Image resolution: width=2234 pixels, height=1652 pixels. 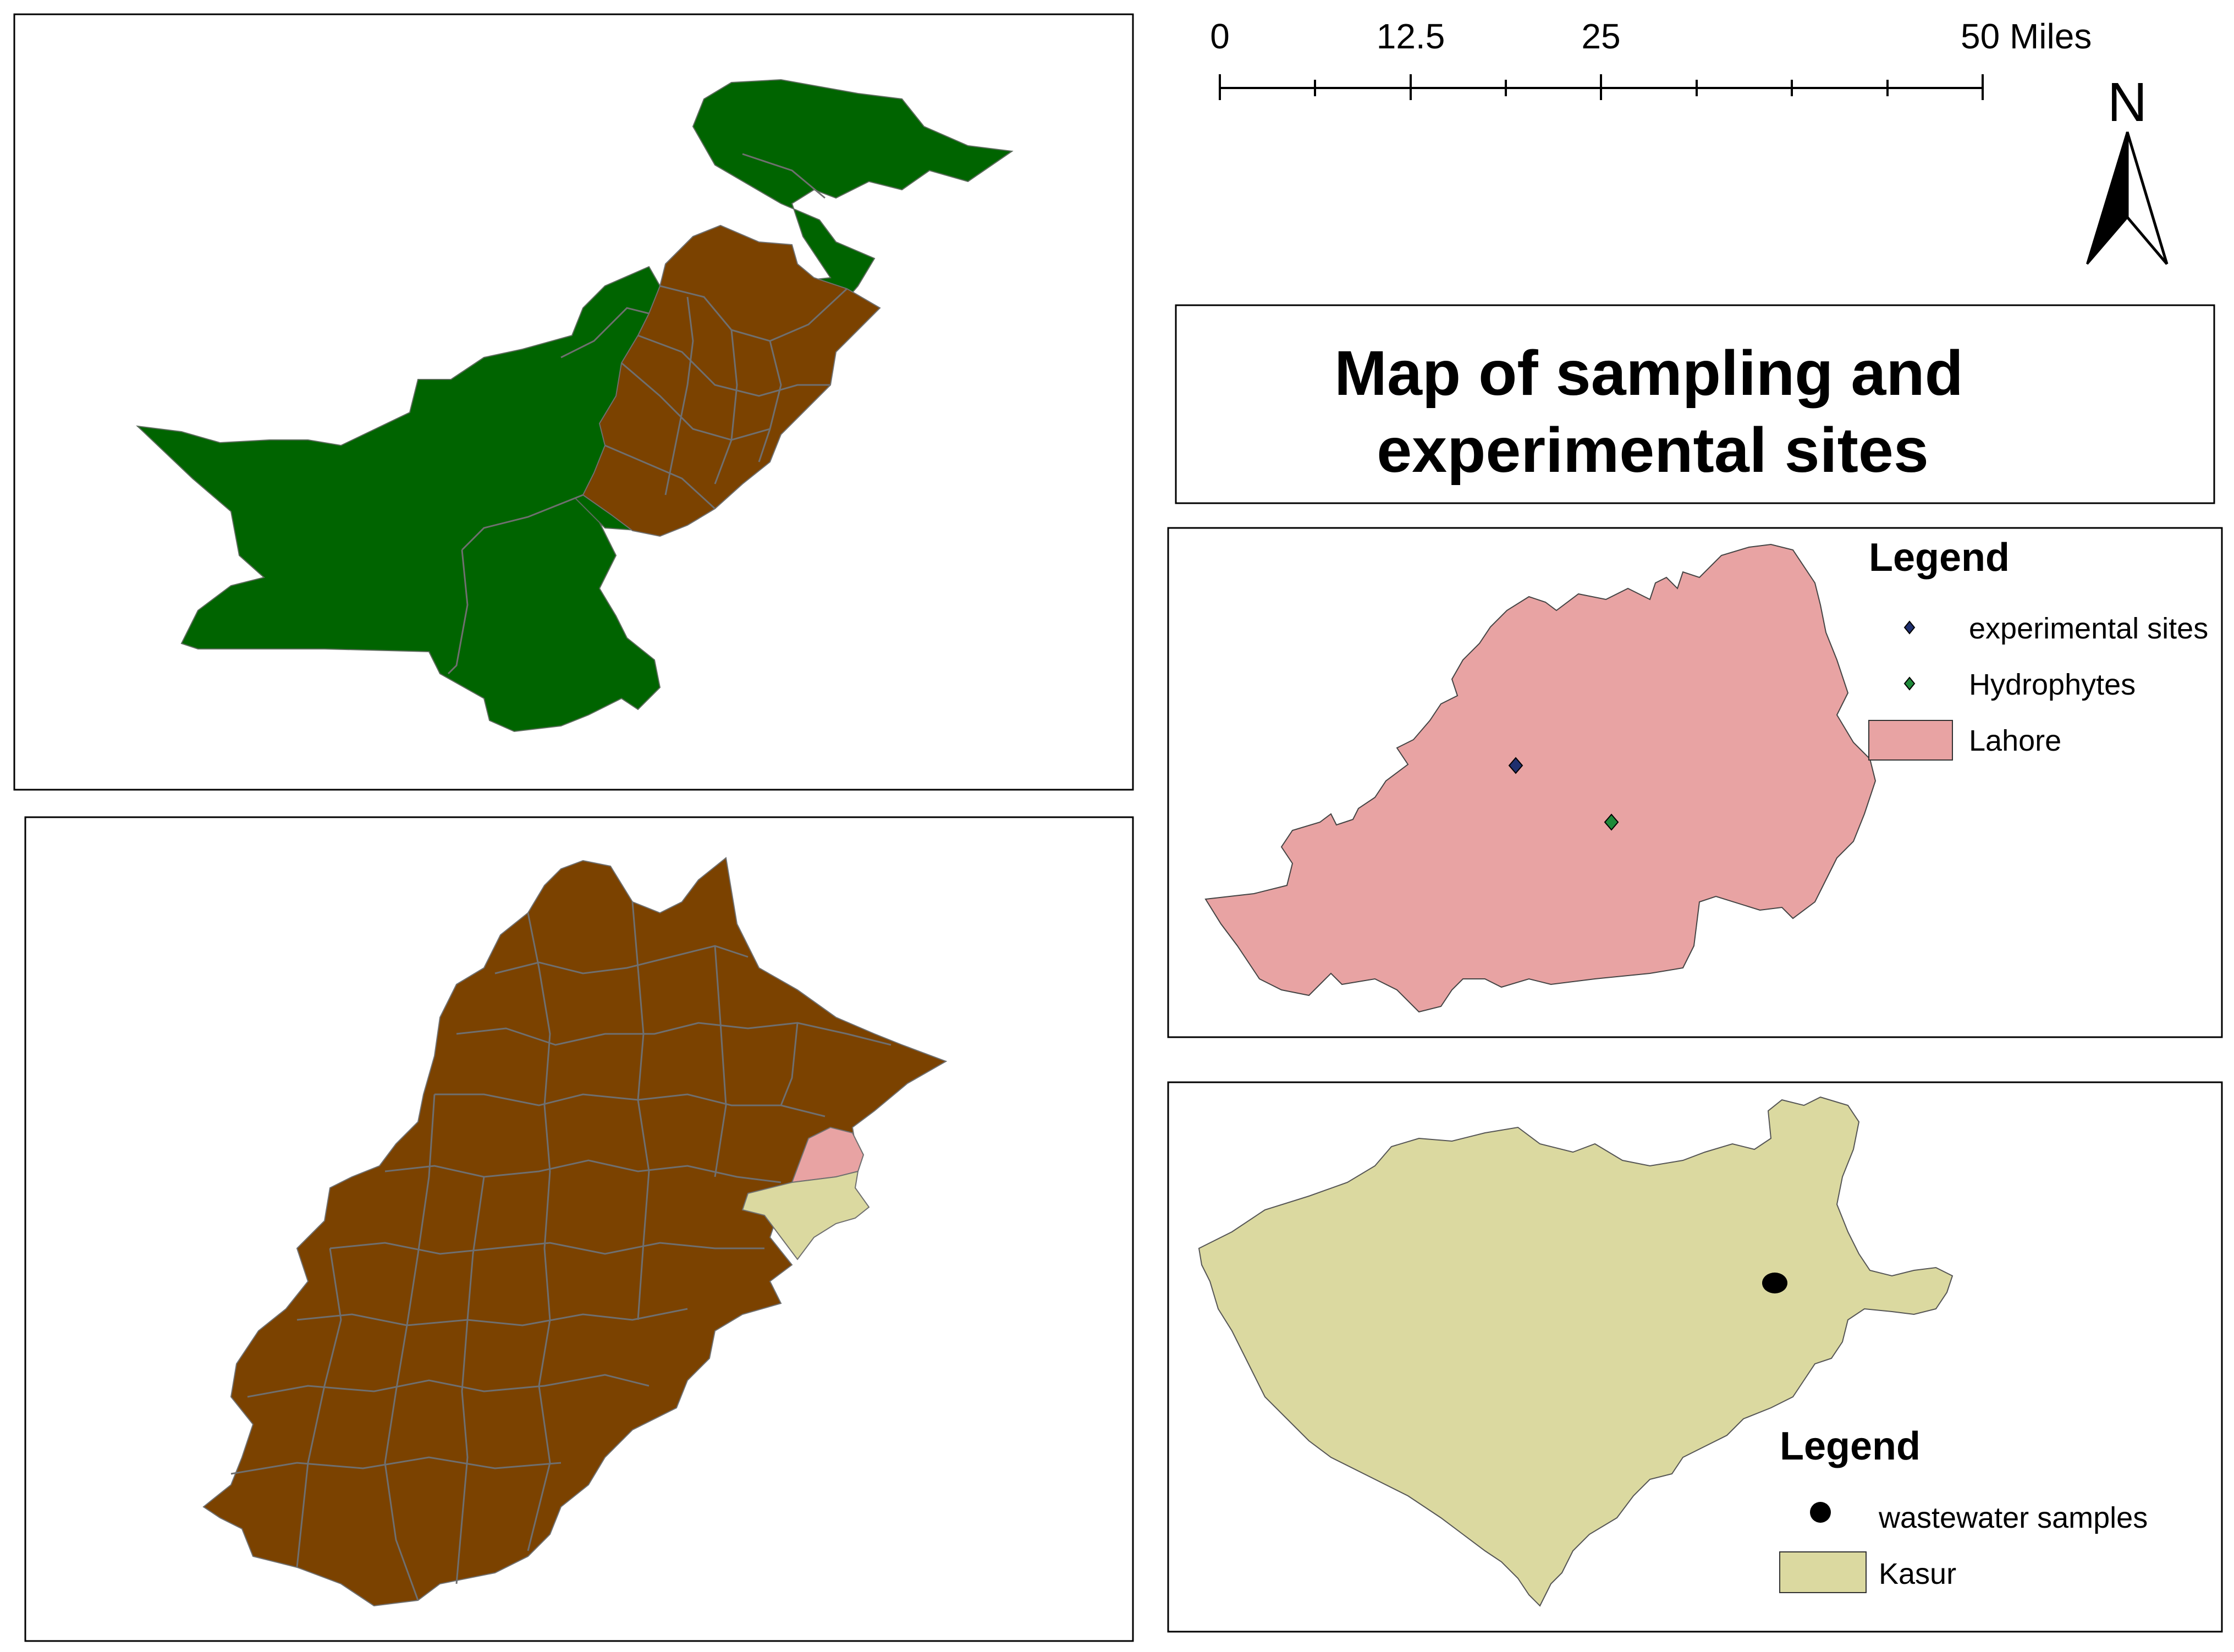 What do you see at coordinates (1601, 36) in the screenshot?
I see `scale-label-25: 25` at bounding box center [1601, 36].